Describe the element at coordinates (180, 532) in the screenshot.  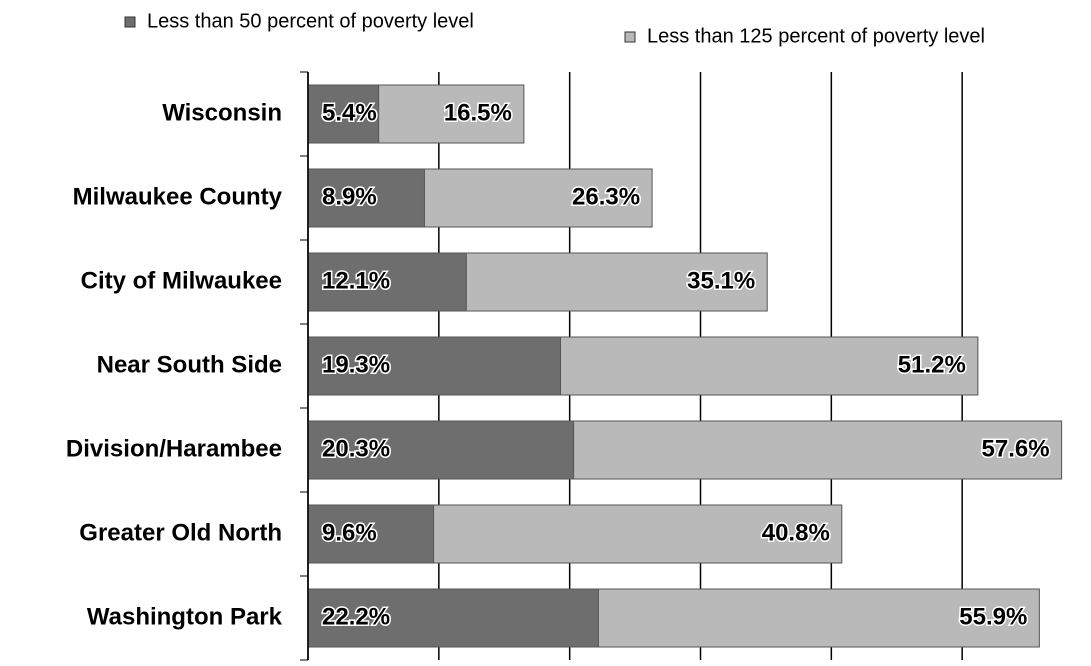
I see `category-label: Greater Old North` at that location.